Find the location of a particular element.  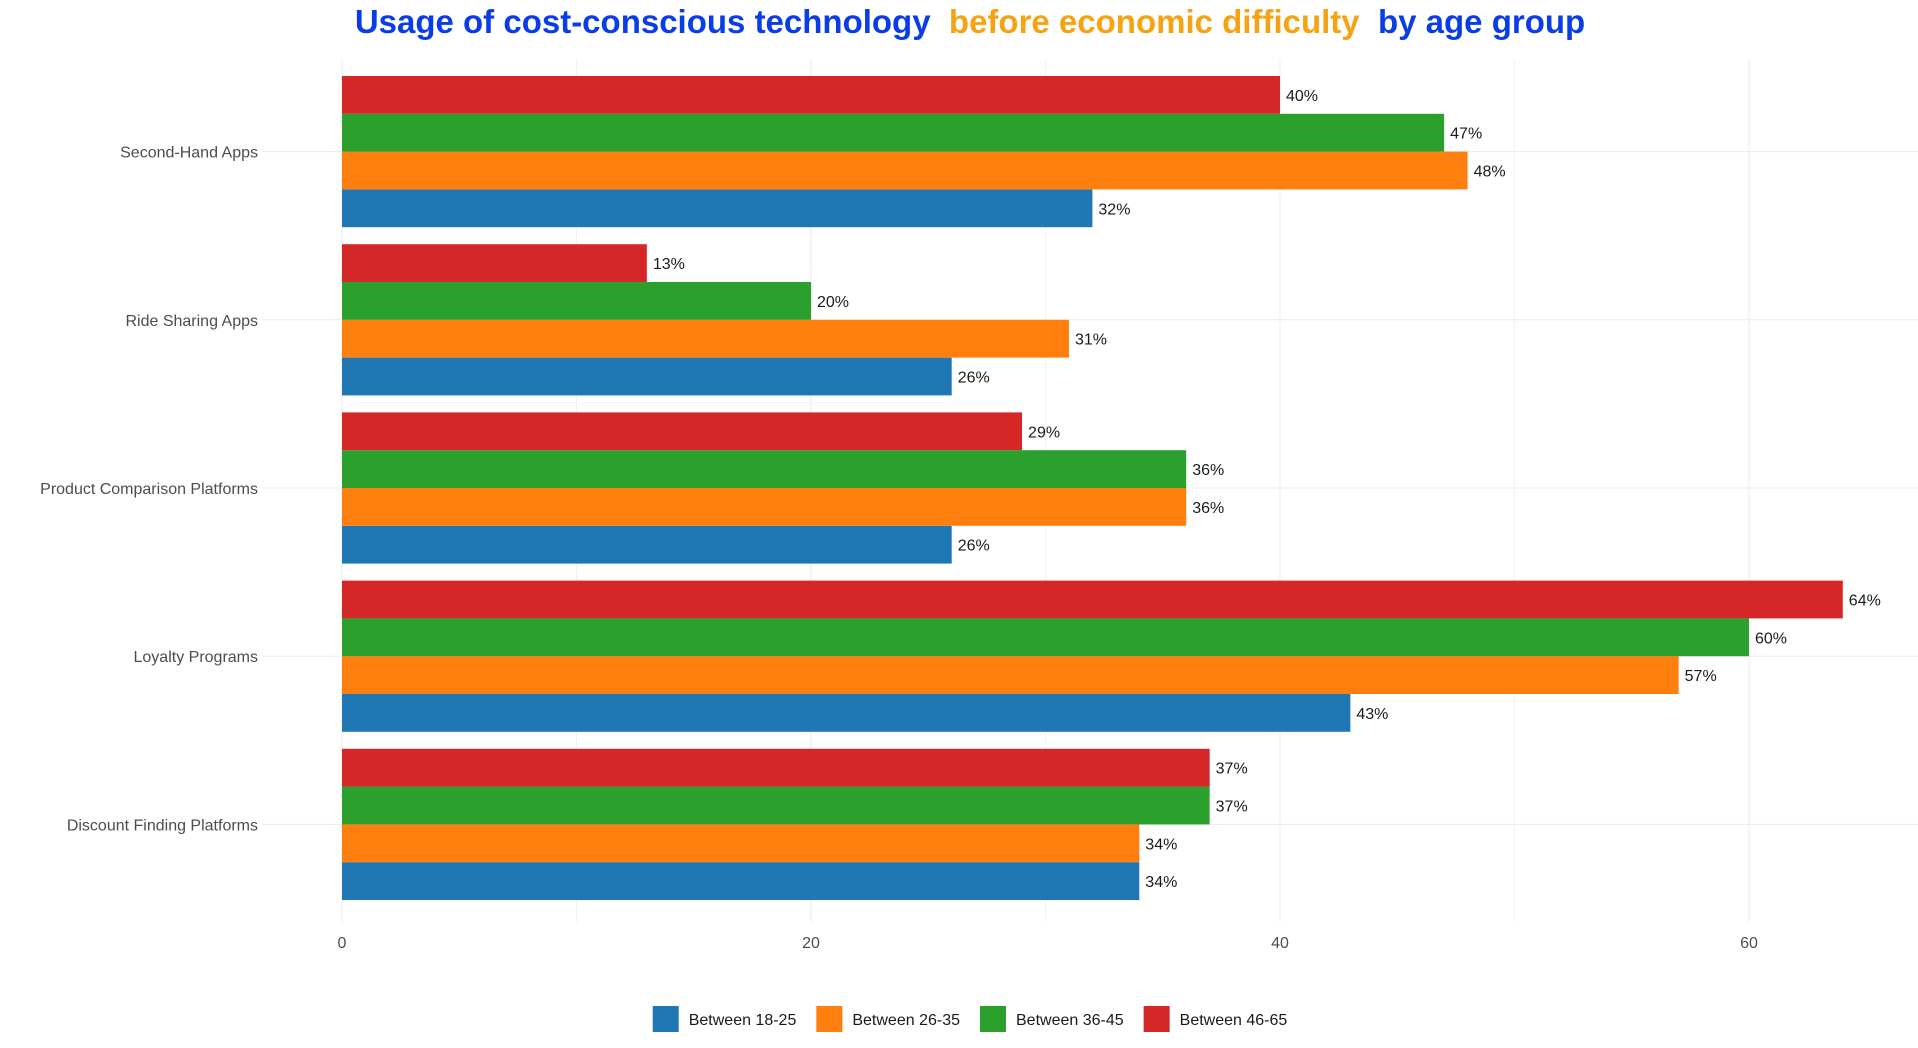

title-segment: Usage of cost-conscious technology is located at coordinates (643, 21).